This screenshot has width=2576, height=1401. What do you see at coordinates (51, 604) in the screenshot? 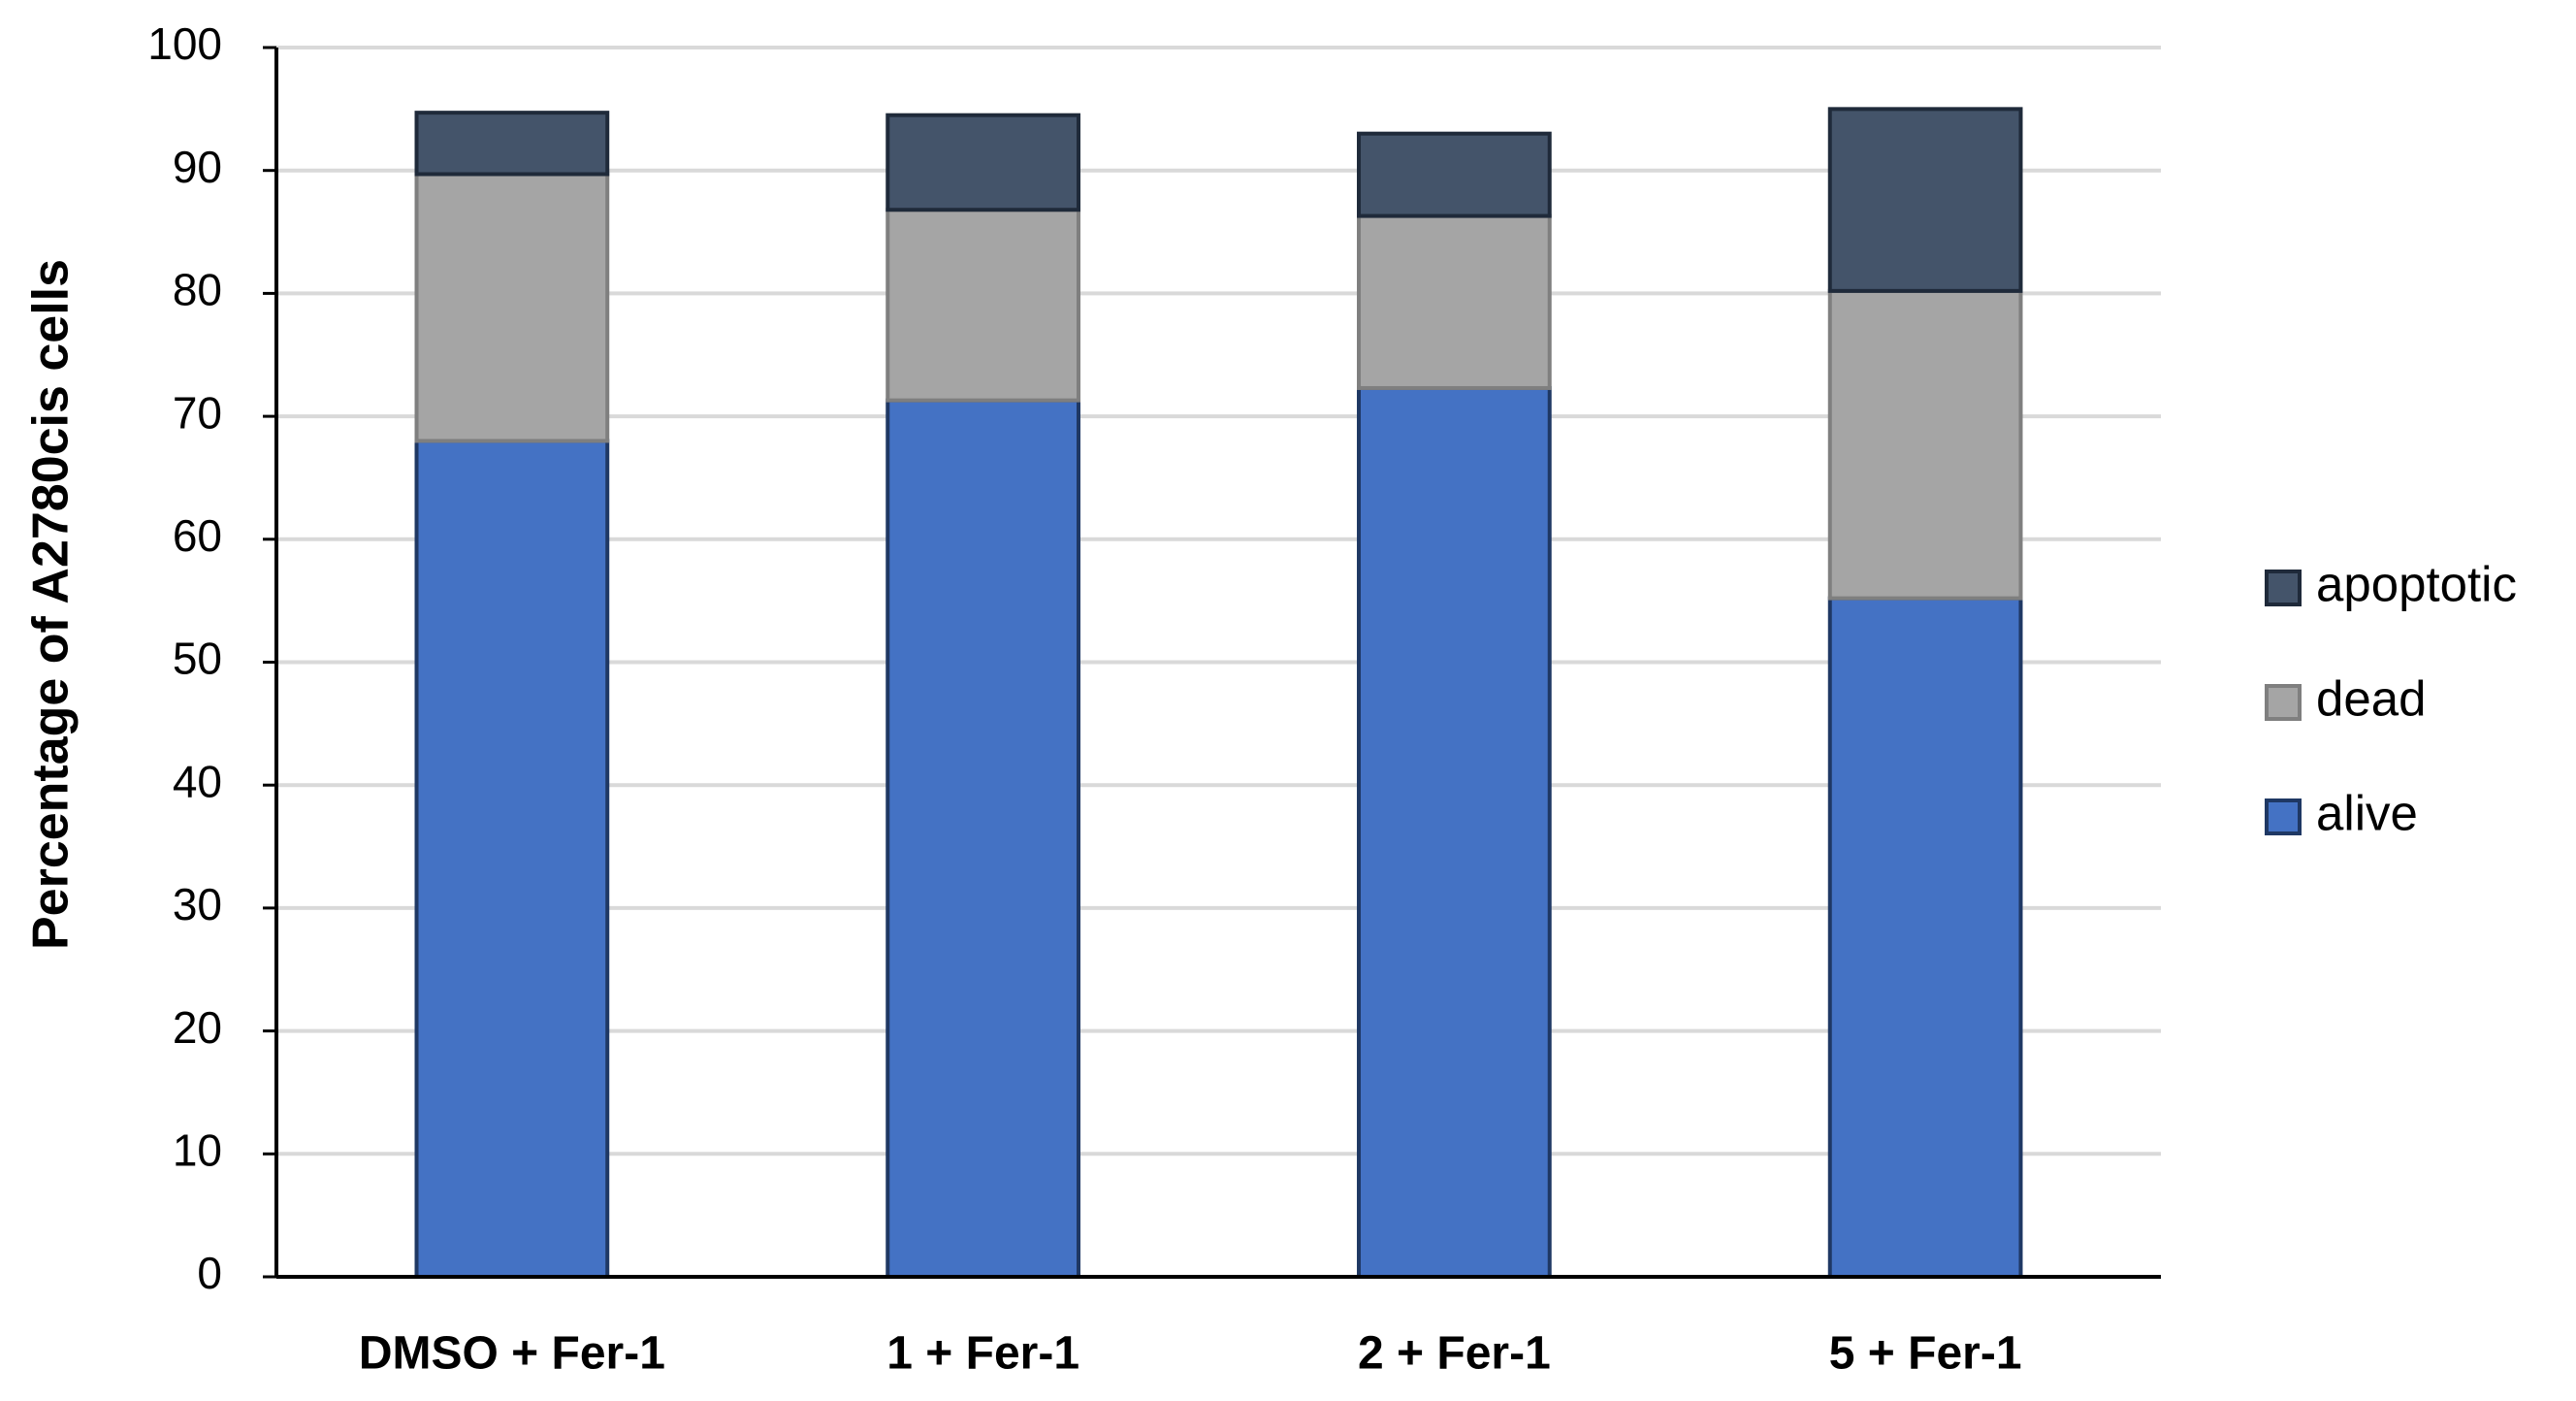
I see `y-axis-title: Percentage of A2780cis cells` at bounding box center [51, 604].